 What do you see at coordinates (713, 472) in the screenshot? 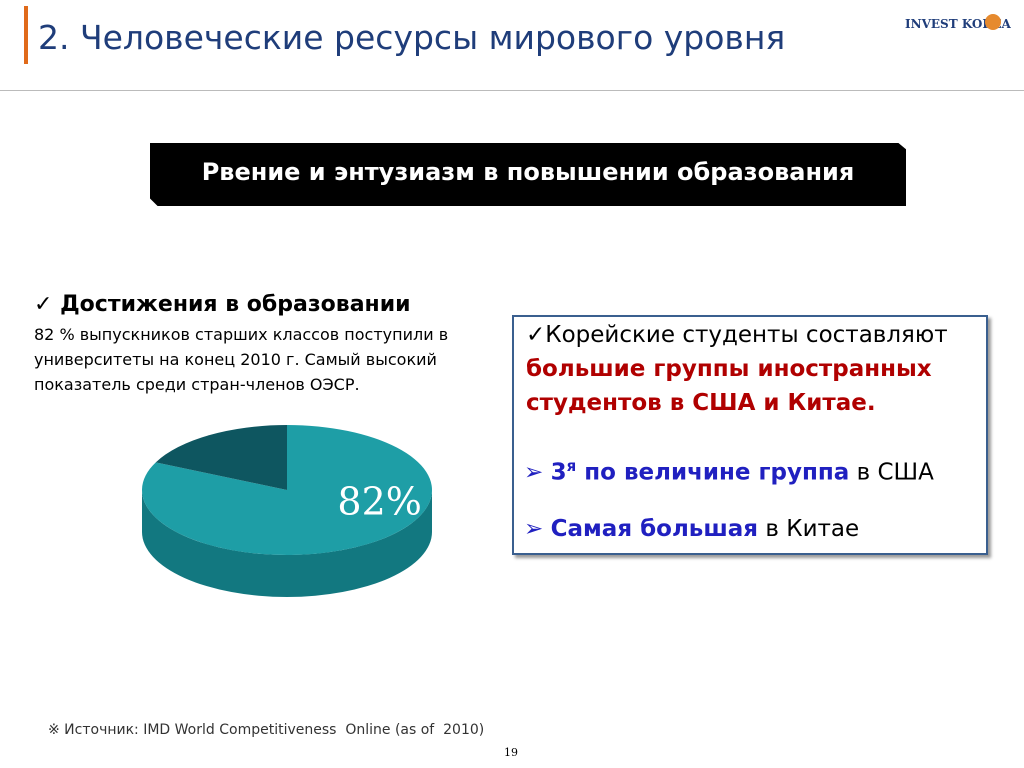
I see `bullet-strong: по величине группа` at bounding box center [713, 472].